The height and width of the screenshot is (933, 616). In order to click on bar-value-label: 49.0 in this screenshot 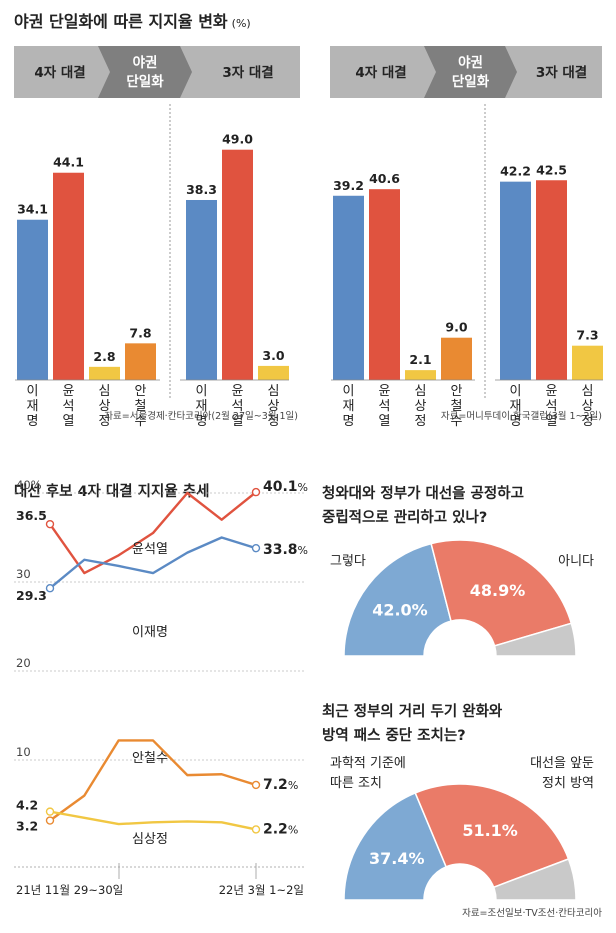, I will do `click(237, 139)`.